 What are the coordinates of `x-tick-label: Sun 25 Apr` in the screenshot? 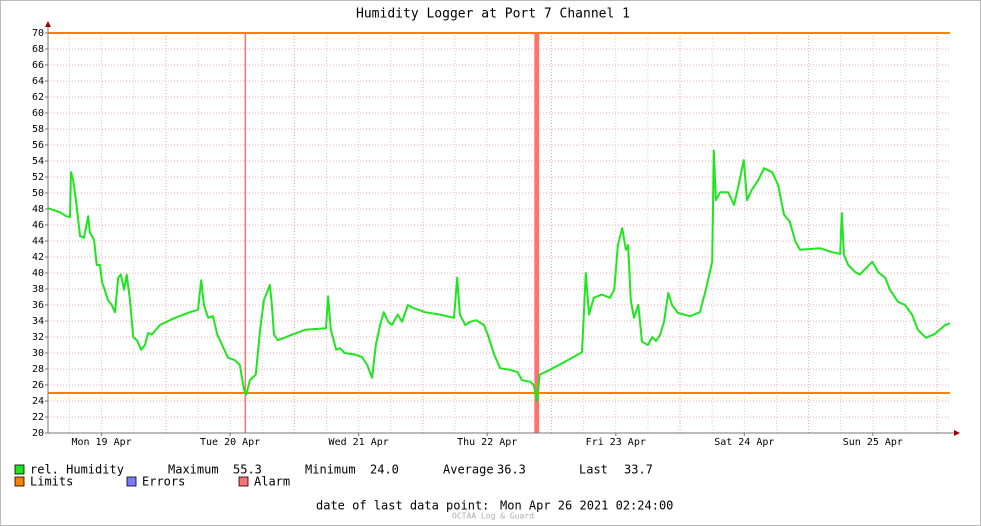 It's located at (873, 442).